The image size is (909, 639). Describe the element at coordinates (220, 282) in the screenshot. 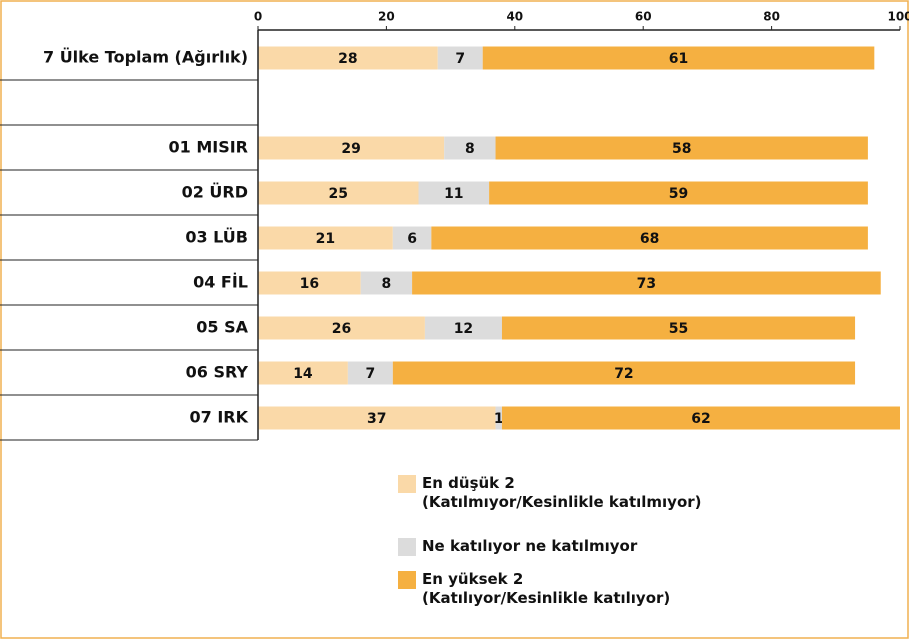

I see `y-tick-label: 04 FİL` at that location.